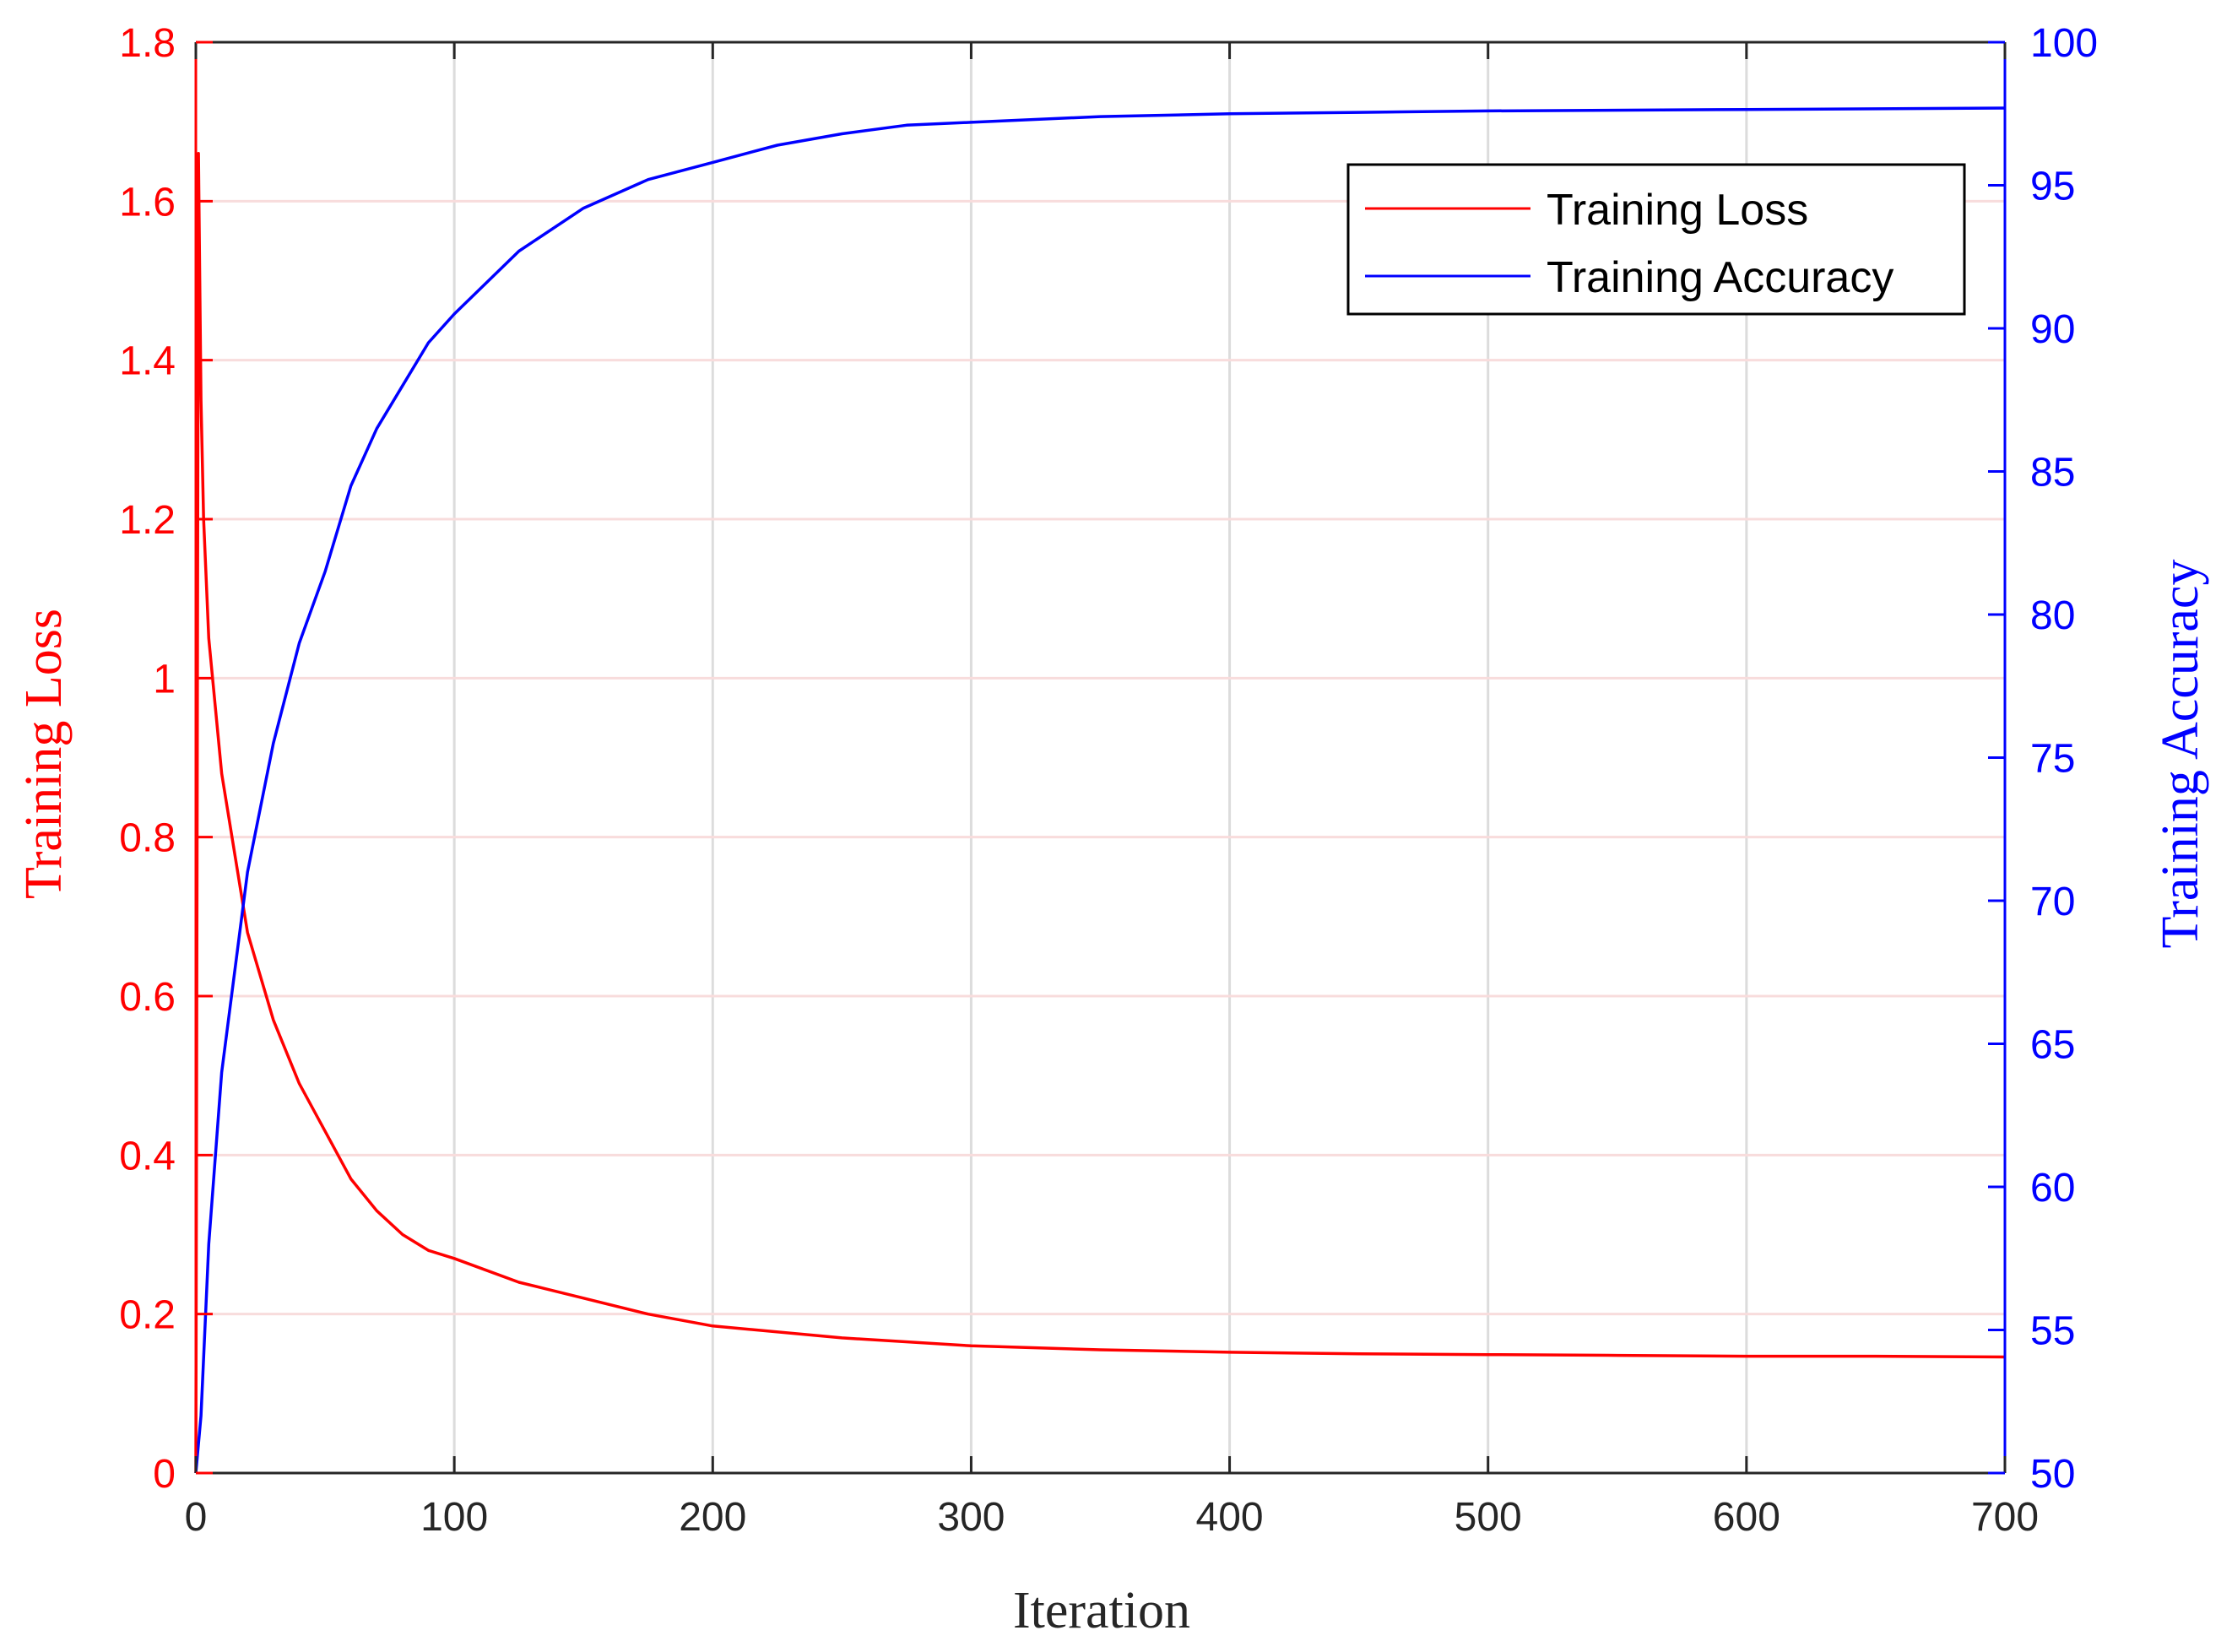  What do you see at coordinates (147, 520) in the screenshot?
I see `left-y-tick-label-1.2: 1.2` at bounding box center [147, 520].